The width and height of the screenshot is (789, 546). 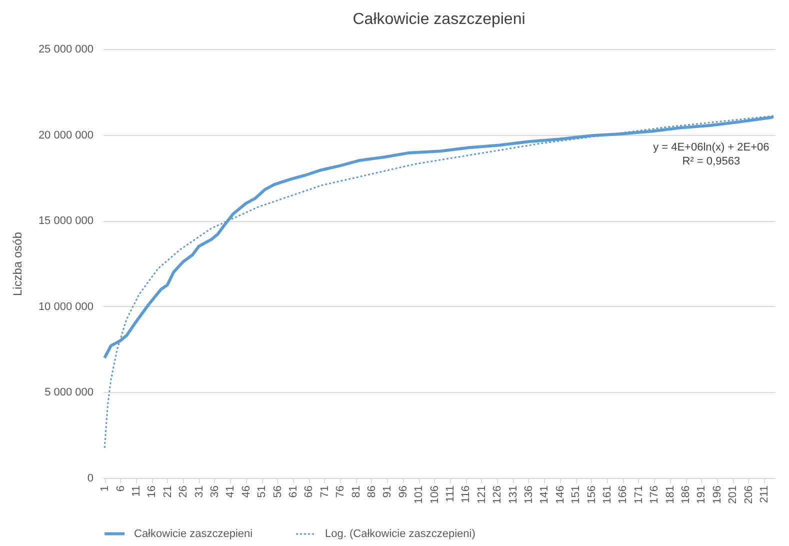 I want to click on y-tick-label: 25 000 000, so click(x=66, y=50).